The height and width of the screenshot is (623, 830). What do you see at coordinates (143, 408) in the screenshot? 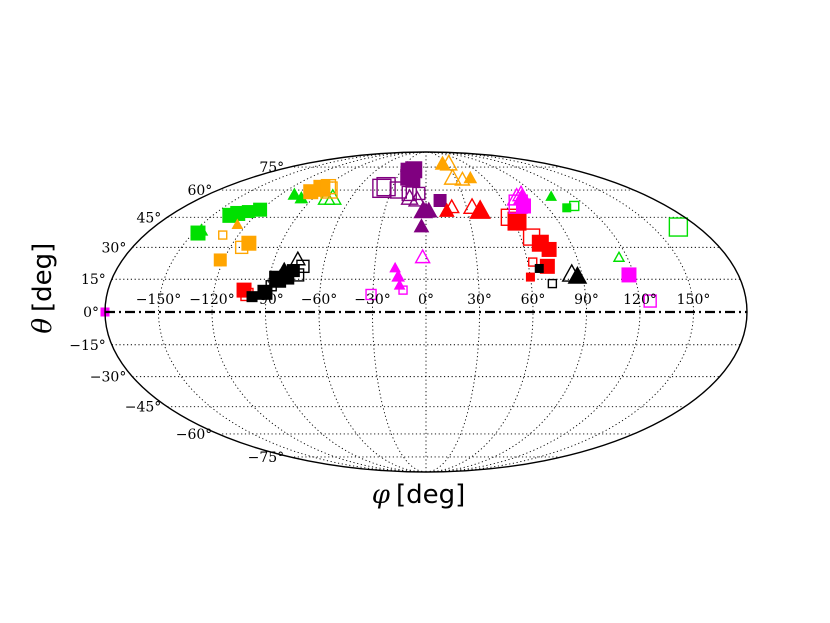
I see `y-tick-label: −45°` at bounding box center [143, 408].